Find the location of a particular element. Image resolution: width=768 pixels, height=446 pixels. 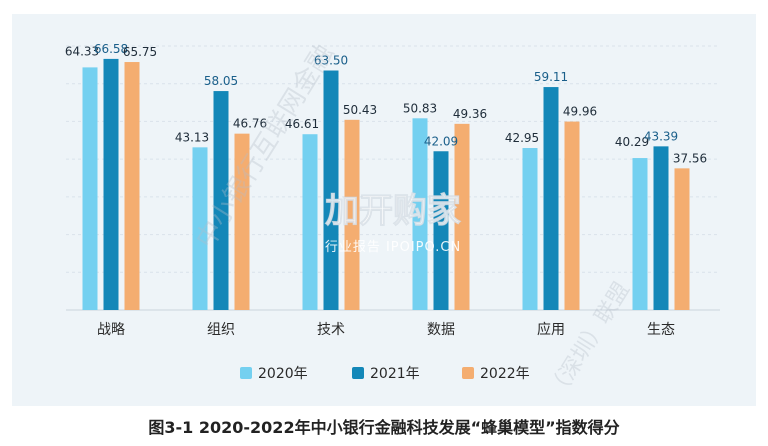

data-label: 58.05 is located at coordinates (221, 81).